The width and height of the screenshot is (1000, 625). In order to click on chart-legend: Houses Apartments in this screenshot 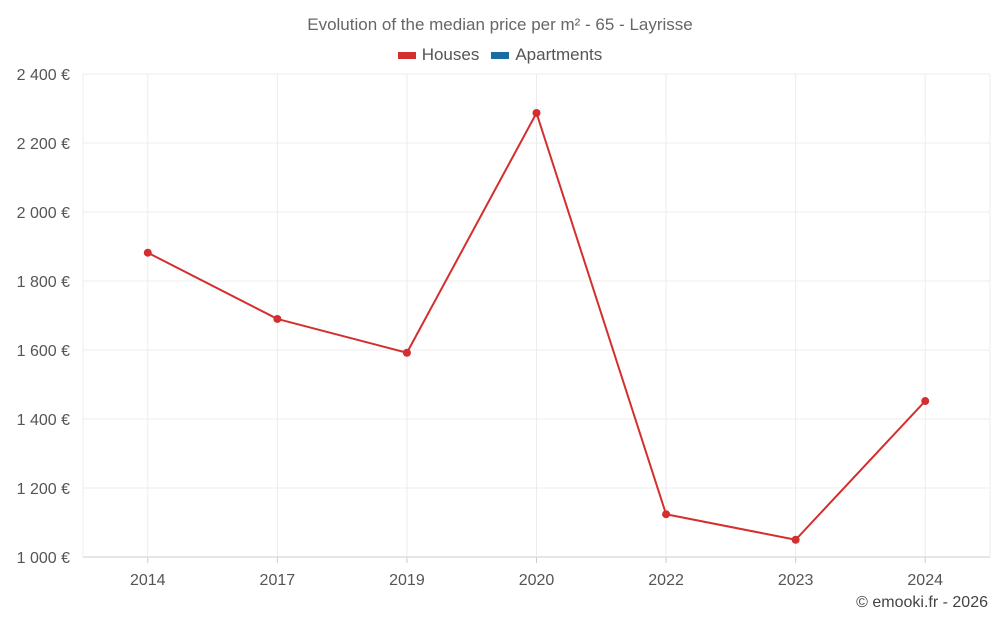, I will do `click(500, 55)`.